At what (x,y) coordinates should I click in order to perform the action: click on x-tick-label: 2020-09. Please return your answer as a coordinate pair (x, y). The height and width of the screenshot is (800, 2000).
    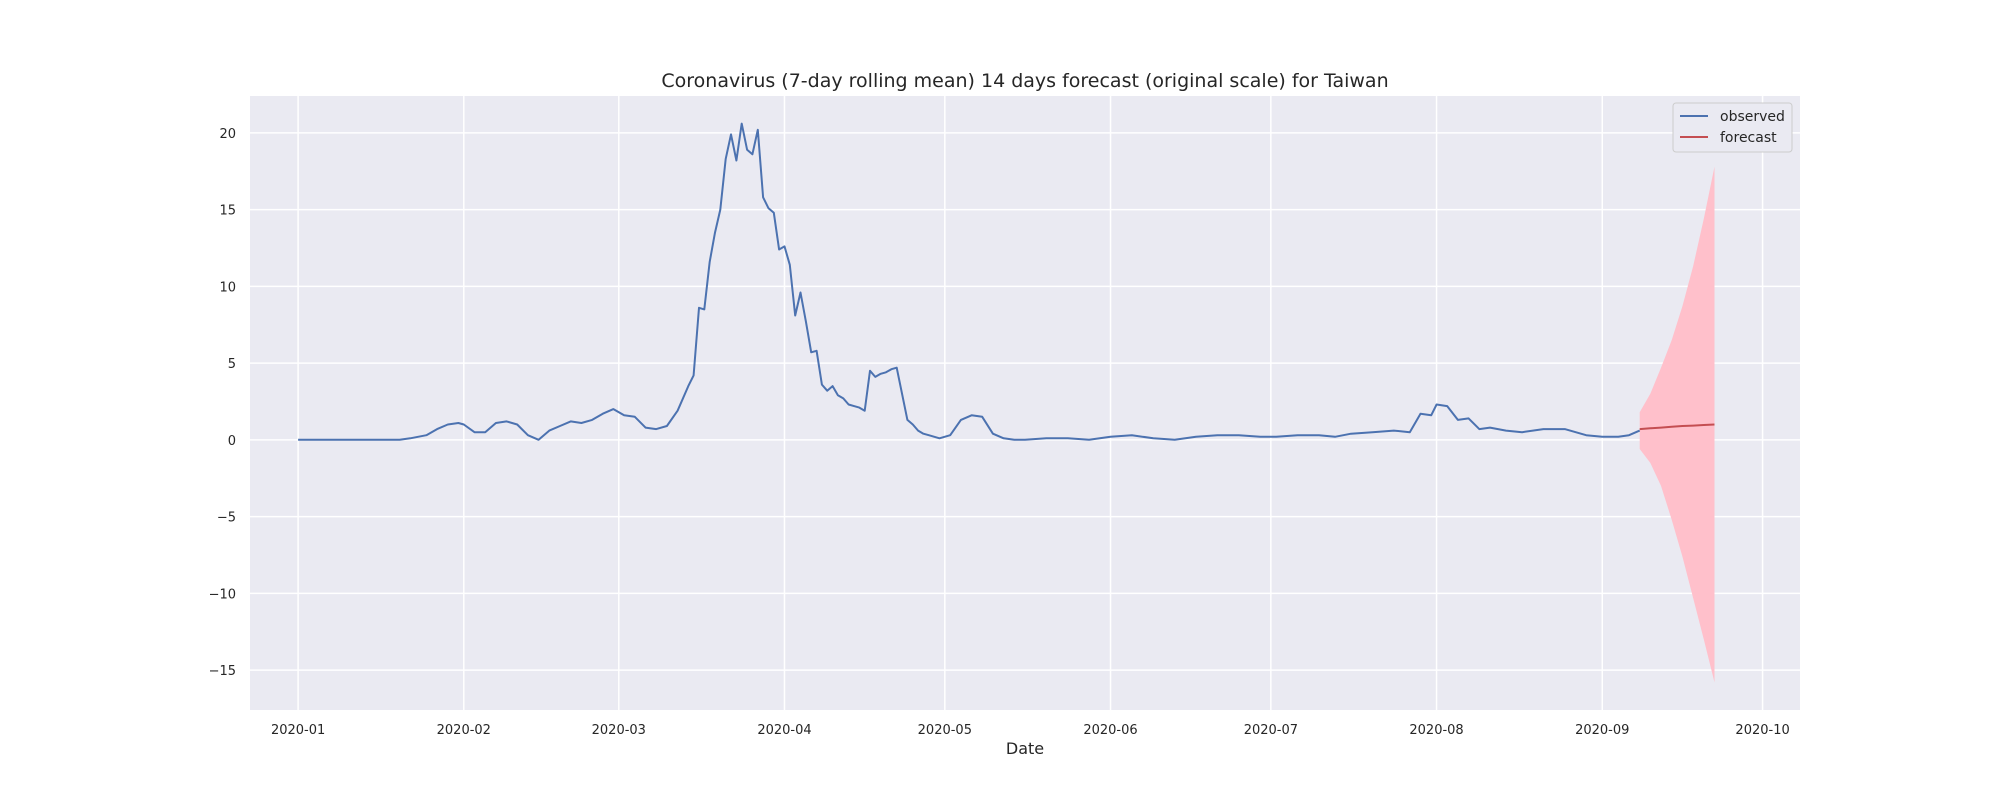
    Looking at the image, I should click on (1602, 730).